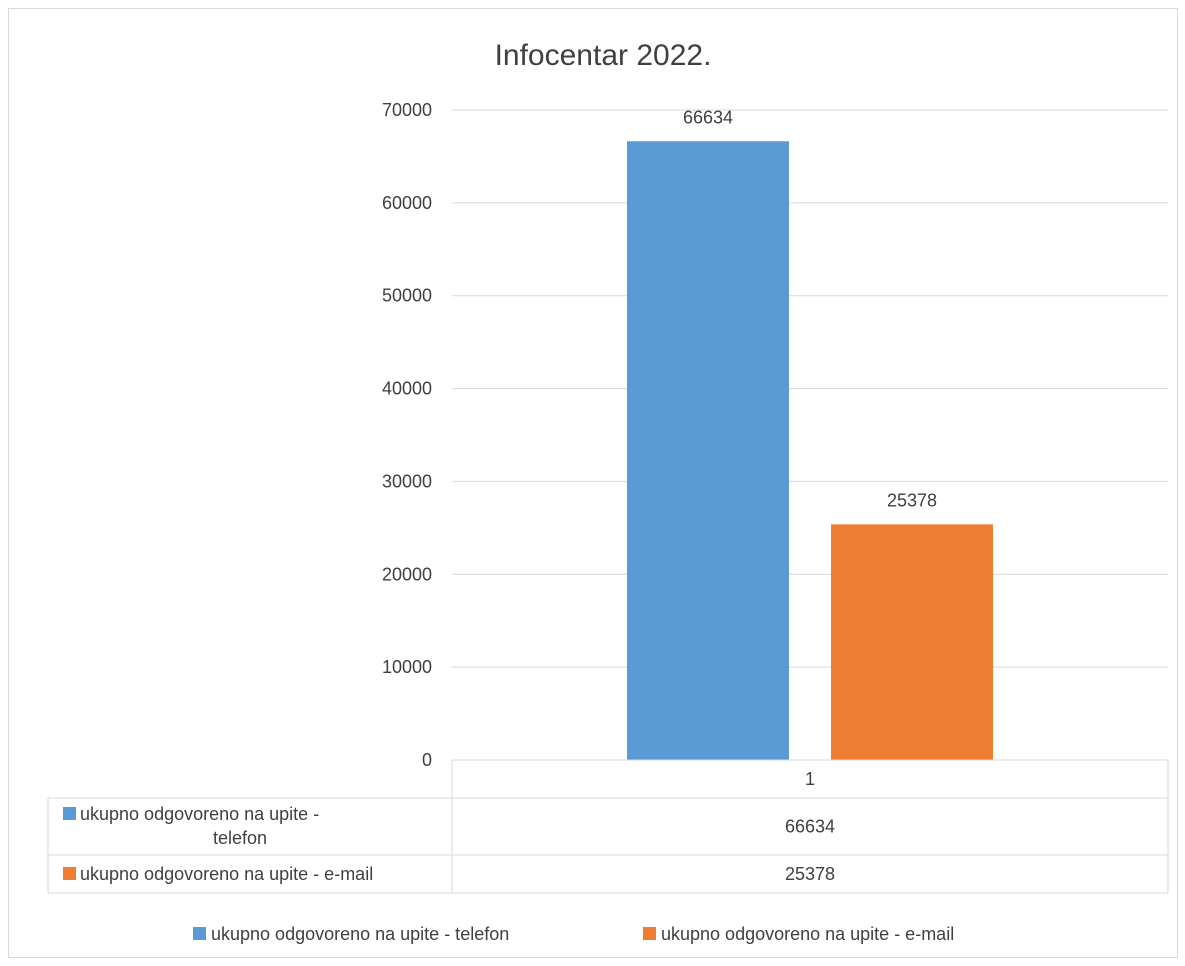  Describe the element at coordinates (407, 296) in the screenshot. I see `y-tick-label: 50000` at that location.